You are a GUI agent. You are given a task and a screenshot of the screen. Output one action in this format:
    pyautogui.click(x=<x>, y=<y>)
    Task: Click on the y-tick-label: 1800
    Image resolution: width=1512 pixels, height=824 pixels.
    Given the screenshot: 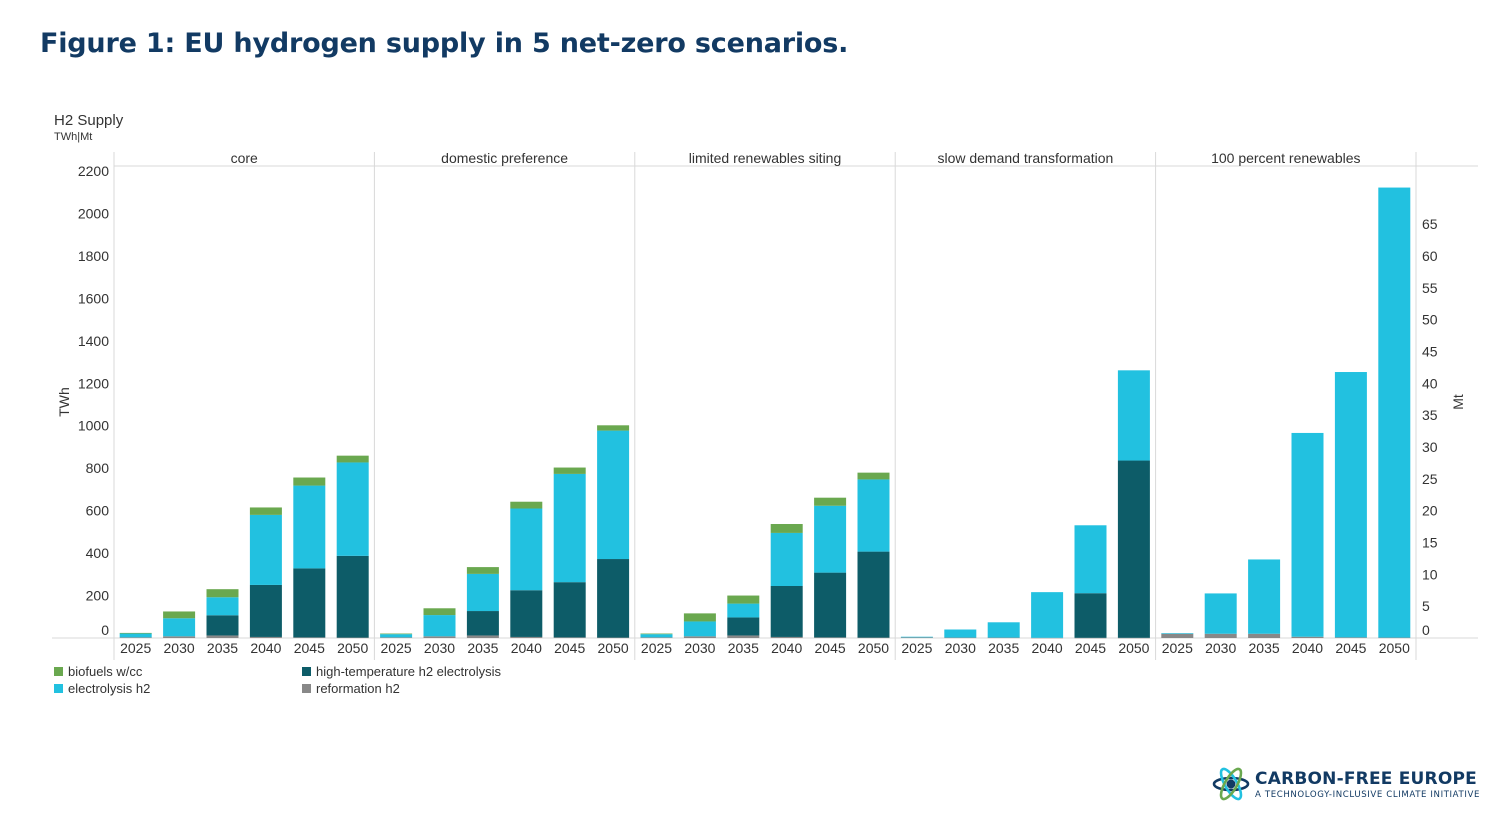 What is the action you would take?
    pyautogui.click(x=93, y=256)
    